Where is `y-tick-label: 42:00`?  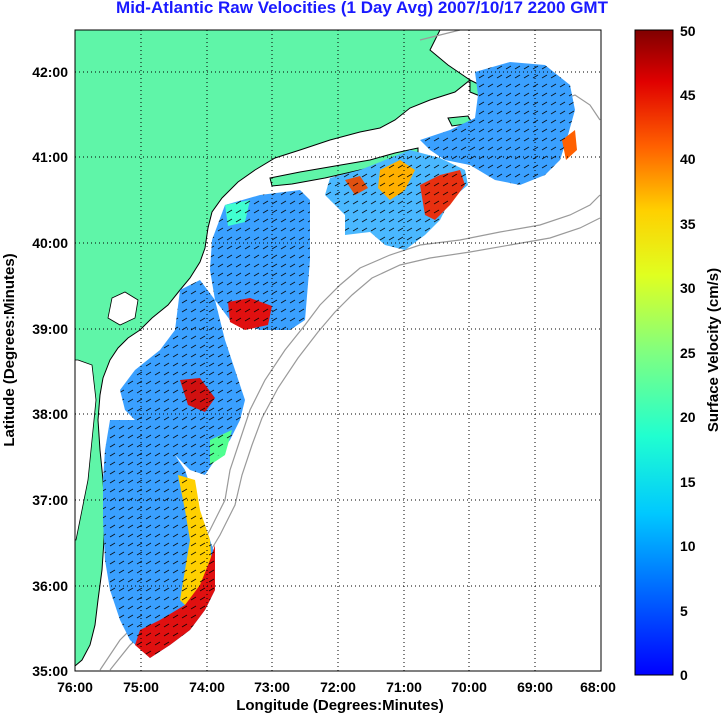 y-tick-label: 42:00 is located at coordinates (50, 72).